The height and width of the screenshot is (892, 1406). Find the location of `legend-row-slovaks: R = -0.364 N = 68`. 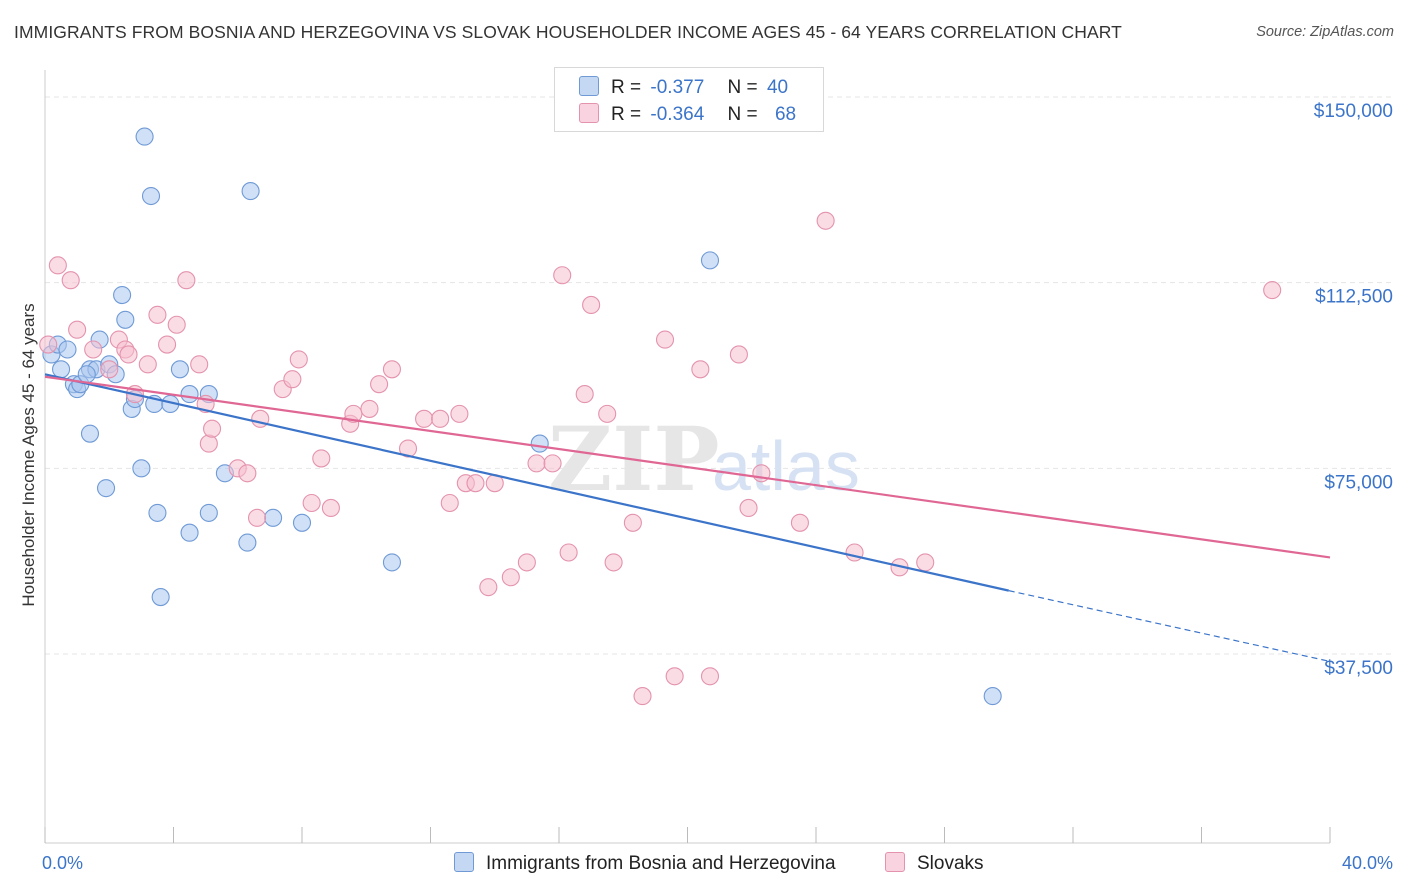

legend-row-slovaks: R = -0.364 N = 68 is located at coordinates (687, 115).